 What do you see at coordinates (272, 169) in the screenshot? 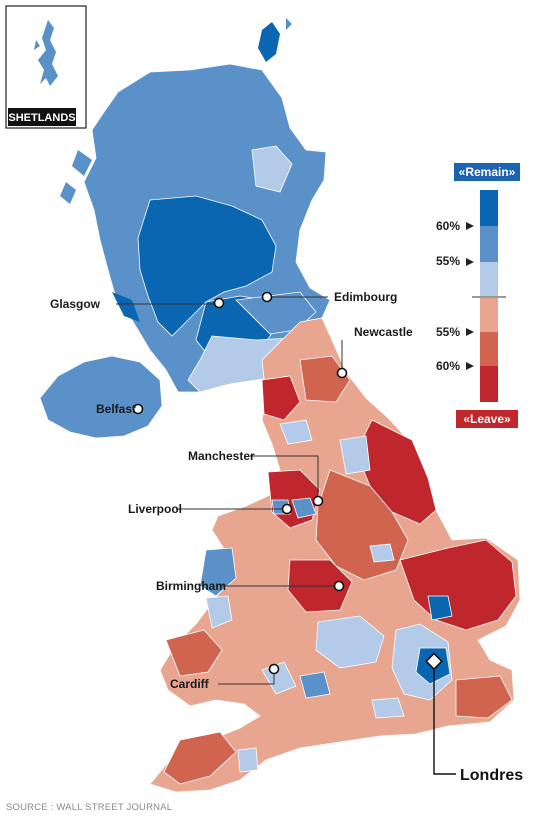
I see `moray` at bounding box center [272, 169].